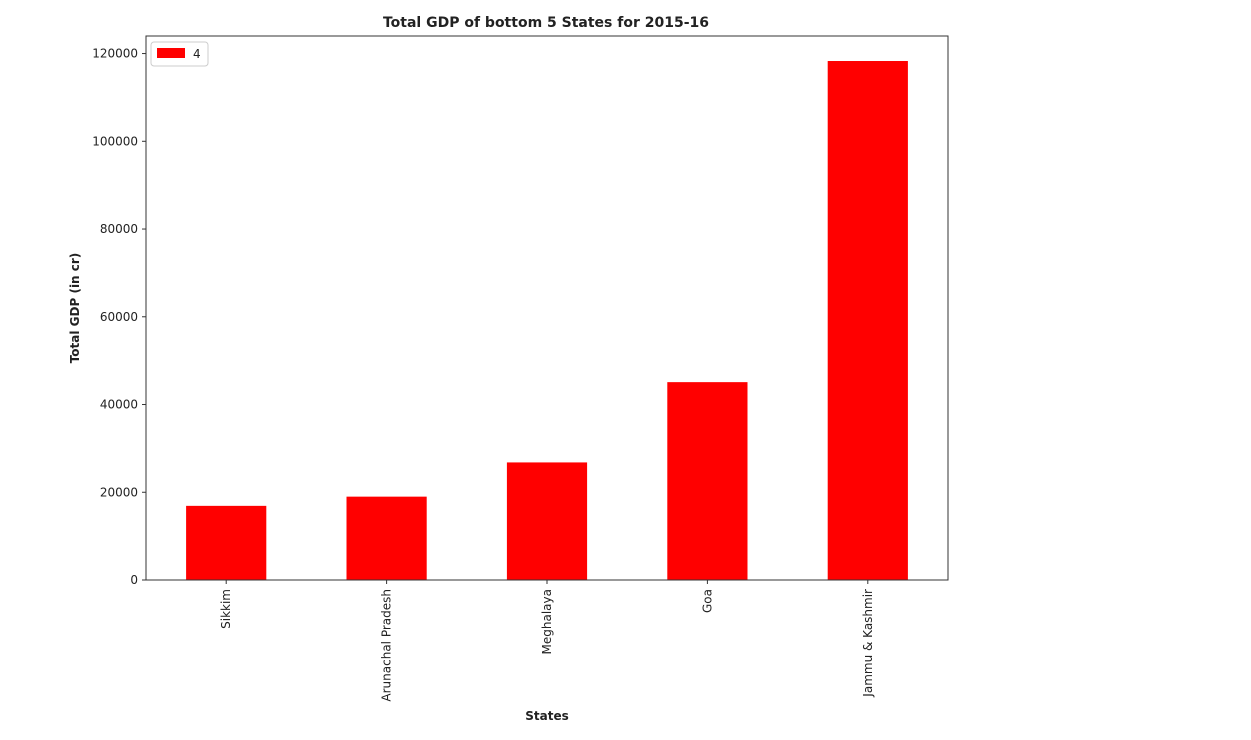  Describe the element at coordinates (547, 621) in the screenshot. I see `x-tick-label-2: Meghalaya` at that location.